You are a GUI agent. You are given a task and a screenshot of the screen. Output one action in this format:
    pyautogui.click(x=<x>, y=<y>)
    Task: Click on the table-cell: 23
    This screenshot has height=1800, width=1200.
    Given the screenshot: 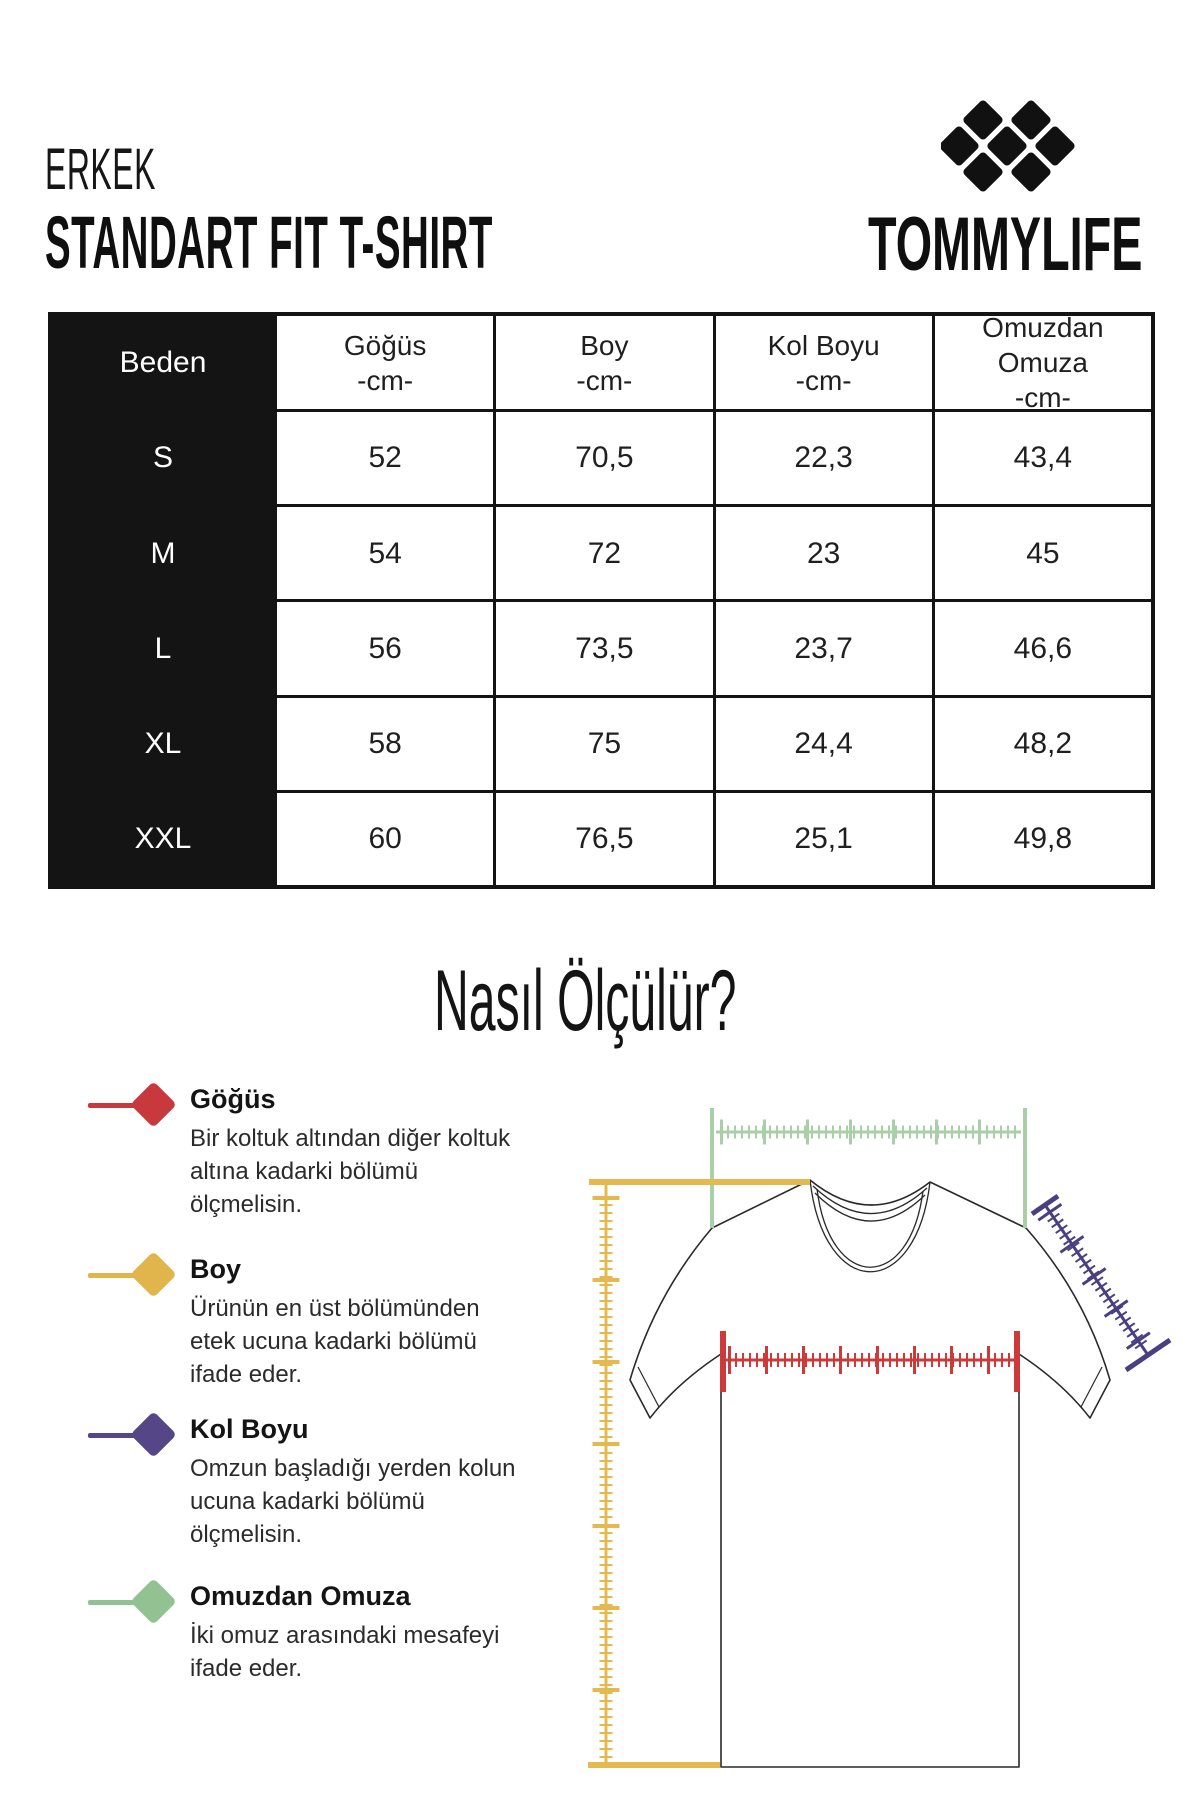 What is the action you would take?
    pyautogui.click(x=823, y=553)
    